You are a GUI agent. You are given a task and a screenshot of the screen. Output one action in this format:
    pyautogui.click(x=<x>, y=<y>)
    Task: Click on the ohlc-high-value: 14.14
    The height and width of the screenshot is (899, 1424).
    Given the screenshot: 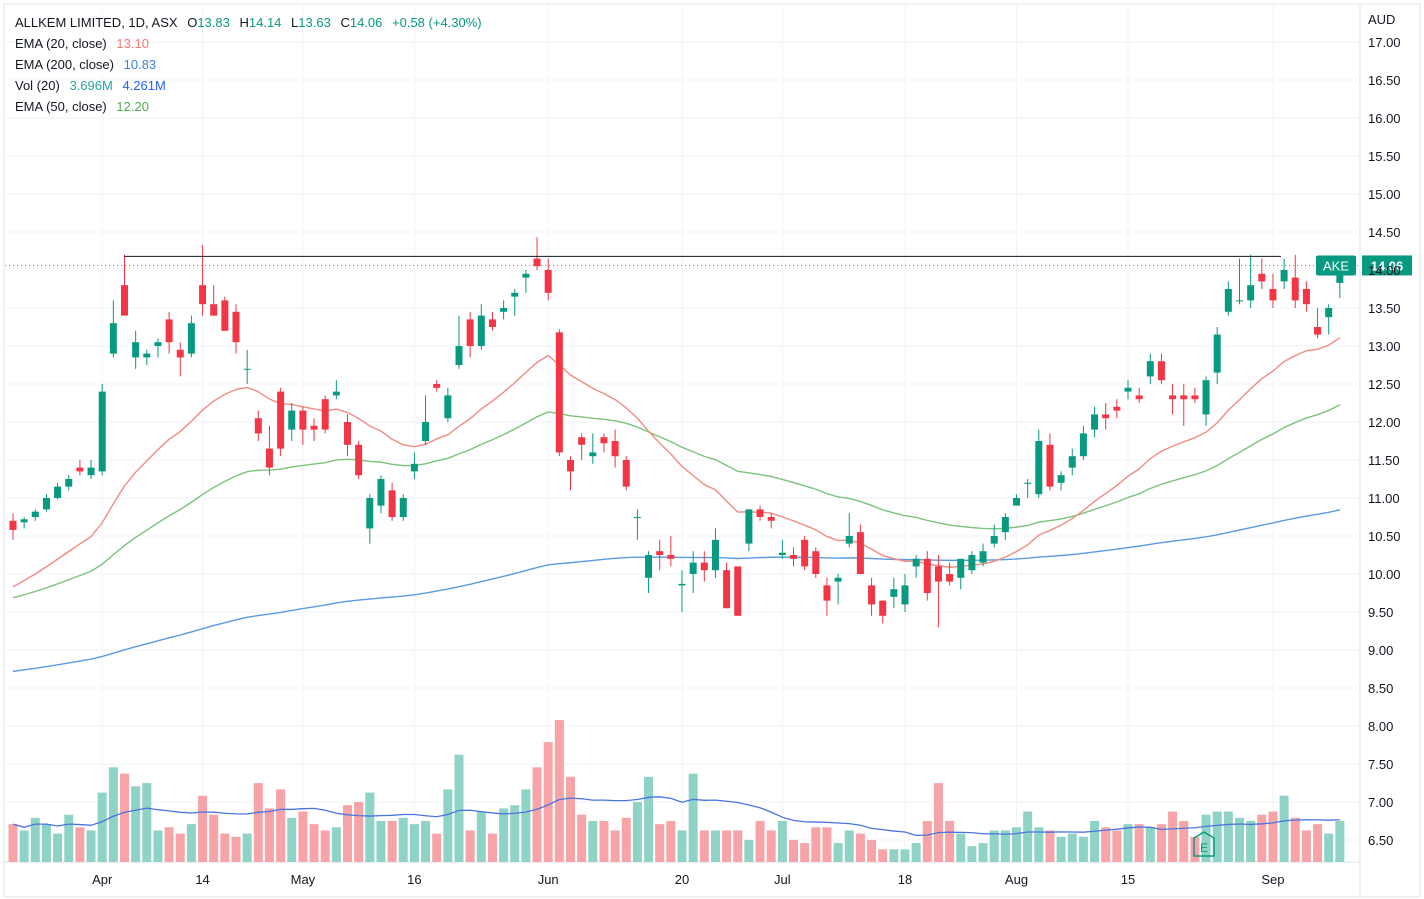 What is the action you would take?
    pyautogui.click(x=265, y=22)
    